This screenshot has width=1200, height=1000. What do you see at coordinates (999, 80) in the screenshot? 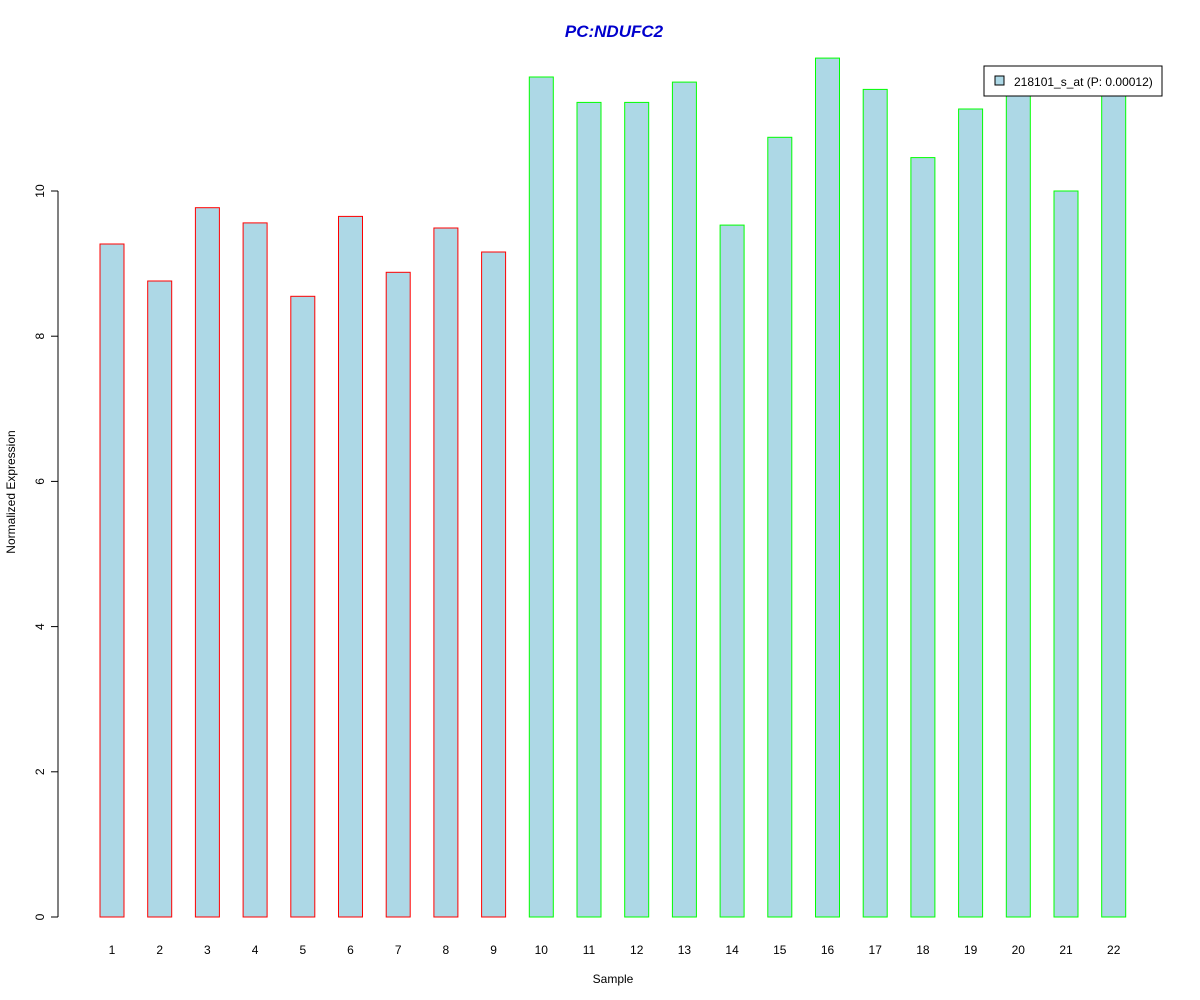
I see `legend-swatch` at bounding box center [999, 80].